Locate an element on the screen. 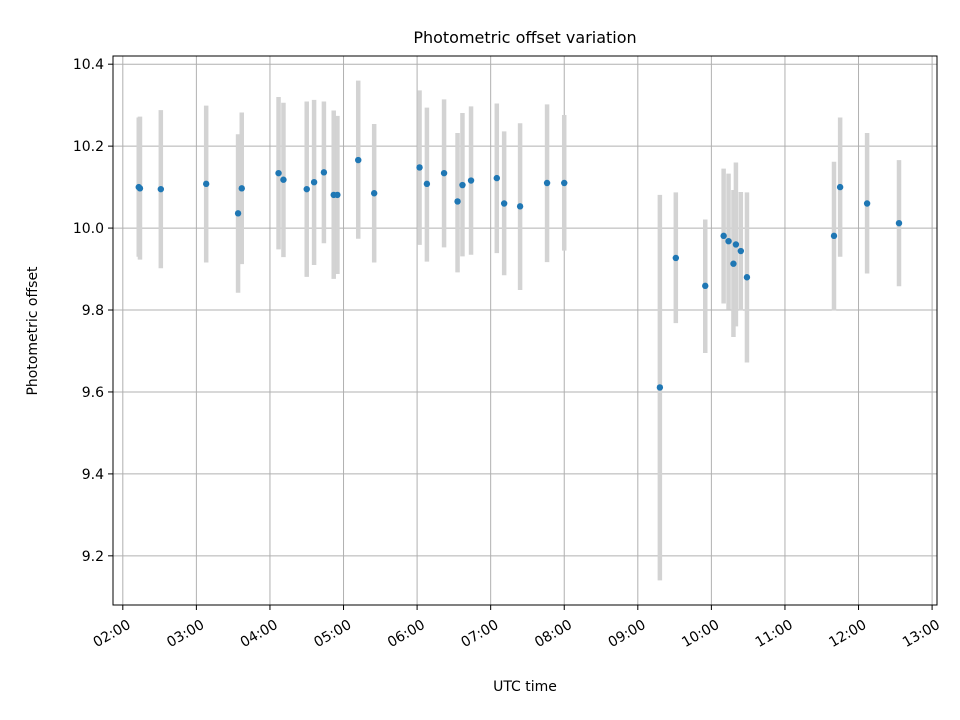  chart-title: Photometric offset variation is located at coordinates (524, 37).